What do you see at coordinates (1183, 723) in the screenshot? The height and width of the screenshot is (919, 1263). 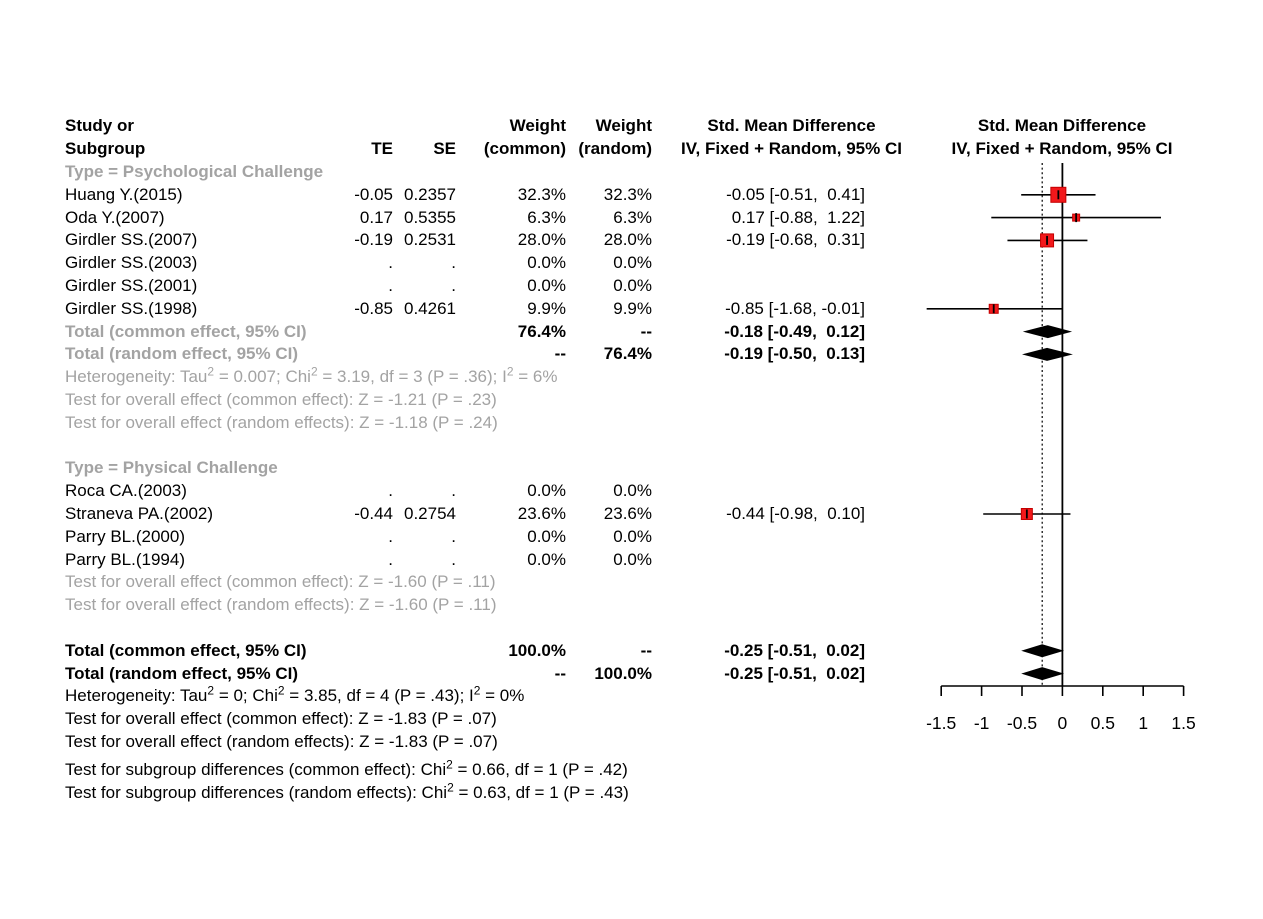 I see `x-axis-tick-label: 1.5` at bounding box center [1183, 723].